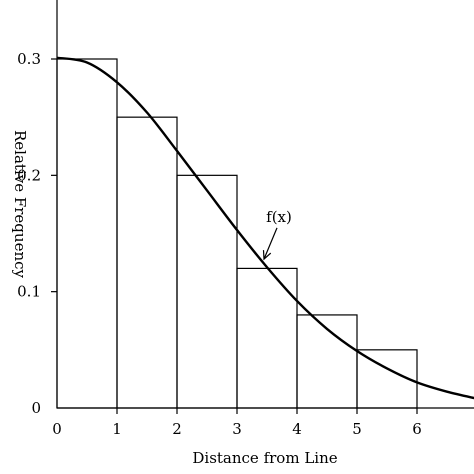 This screenshot has height=474, width=474. What do you see at coordinates (36, 408) in the screenshot?
I see `y-tick-label: 0` at bounding box center [36, 408].